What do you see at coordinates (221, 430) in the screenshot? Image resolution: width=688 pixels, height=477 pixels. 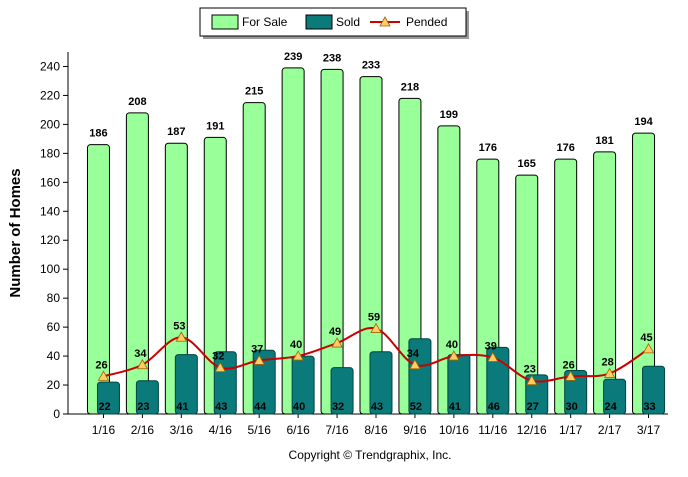 I see `x-tick-label: 4/16` at bounding box center [221, 430].